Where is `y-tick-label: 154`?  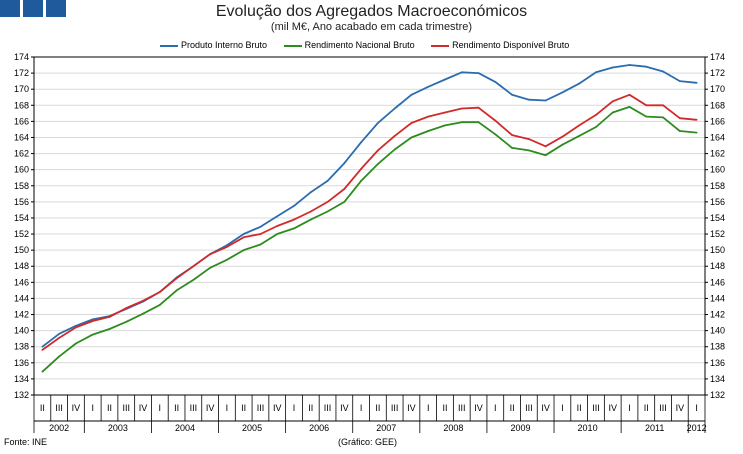 y-tick-label: 154 is located at coordinates (717, 218).